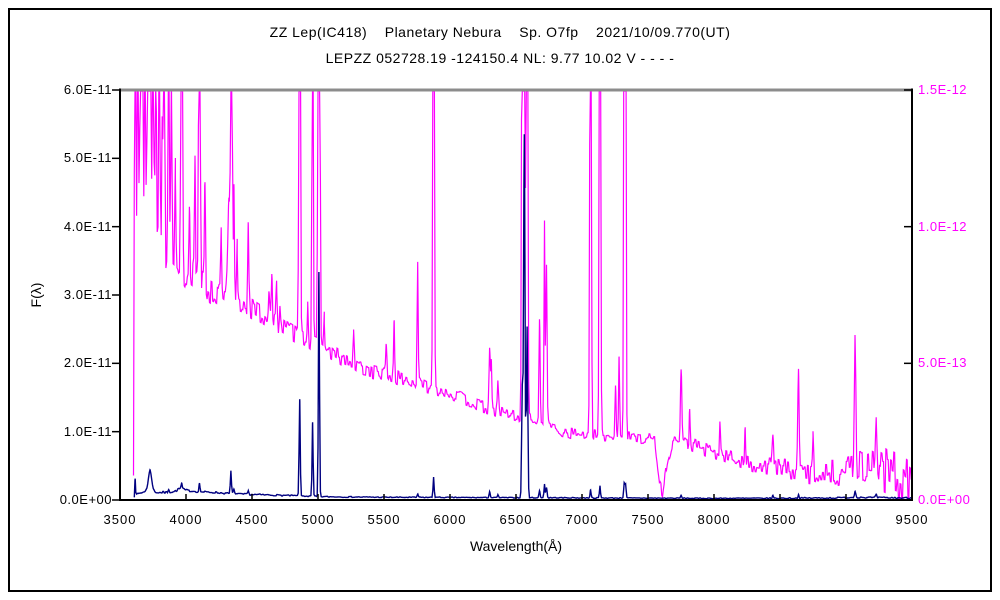 This screenshot has width=1000, height=600. Describe the element at coordinates (582, 519) in the screenshot. I see `x-tick-label-7000: 7000` at that location.